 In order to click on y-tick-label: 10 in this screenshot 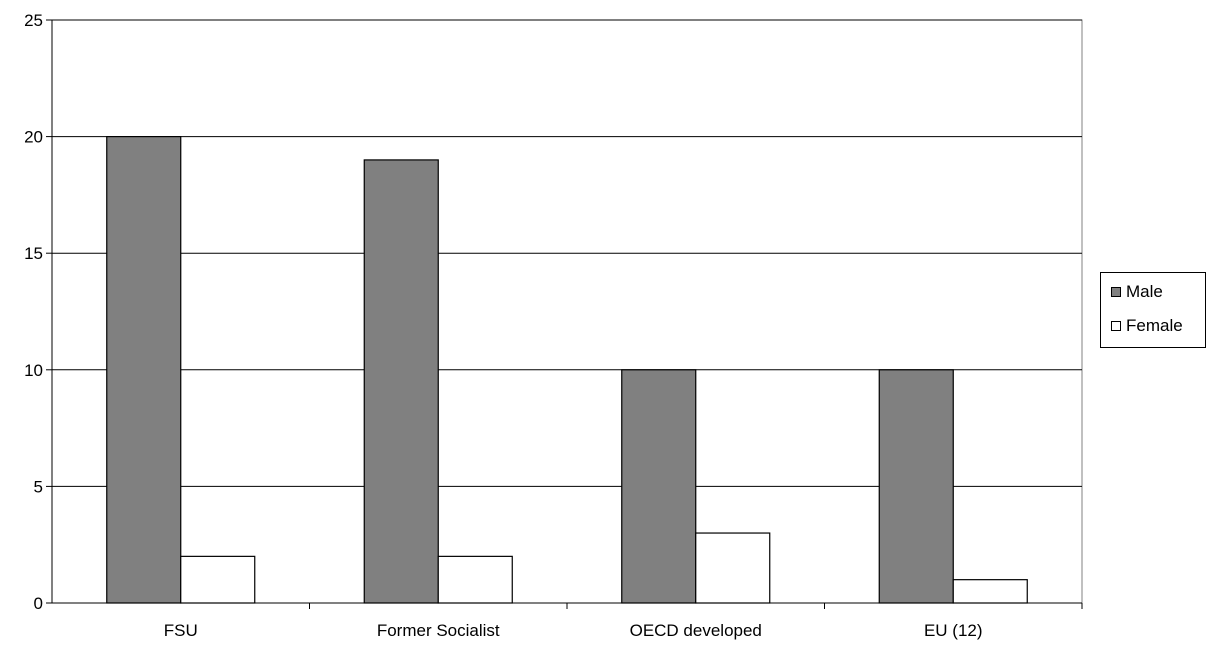, I will do `click(33, 370)`.